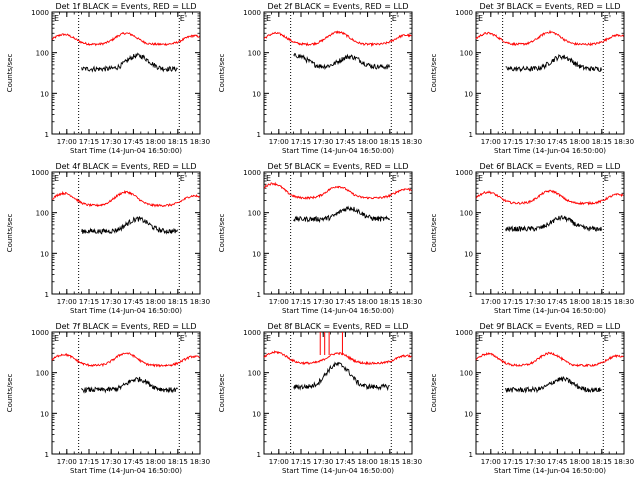 The height and width of the screenshot is (480, 640). Describe the element at coordinates (125, 166) in the screenshot. I see `plot-title: Det 4f BLACK = Events, RED = LLD` at that location.